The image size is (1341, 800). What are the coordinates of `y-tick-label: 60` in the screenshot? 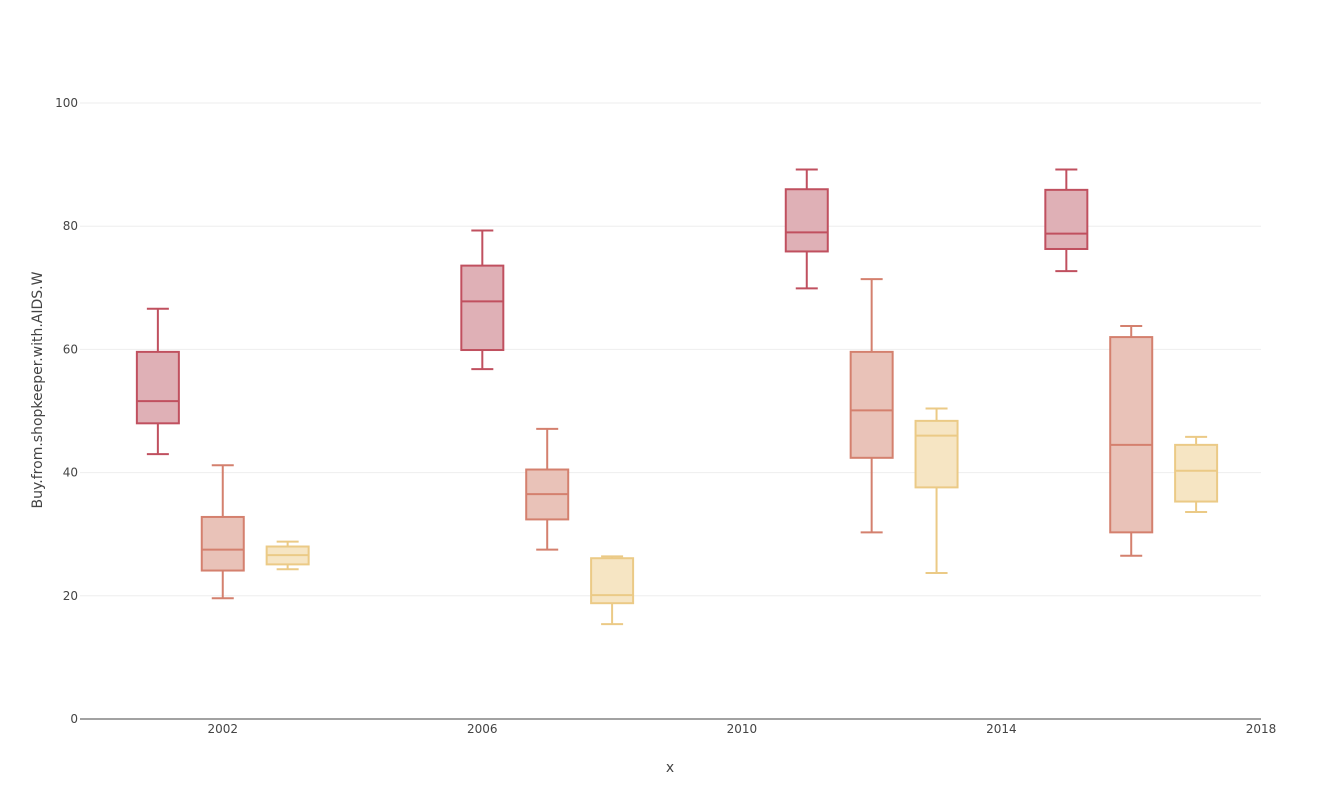 It's located at (70, 349).